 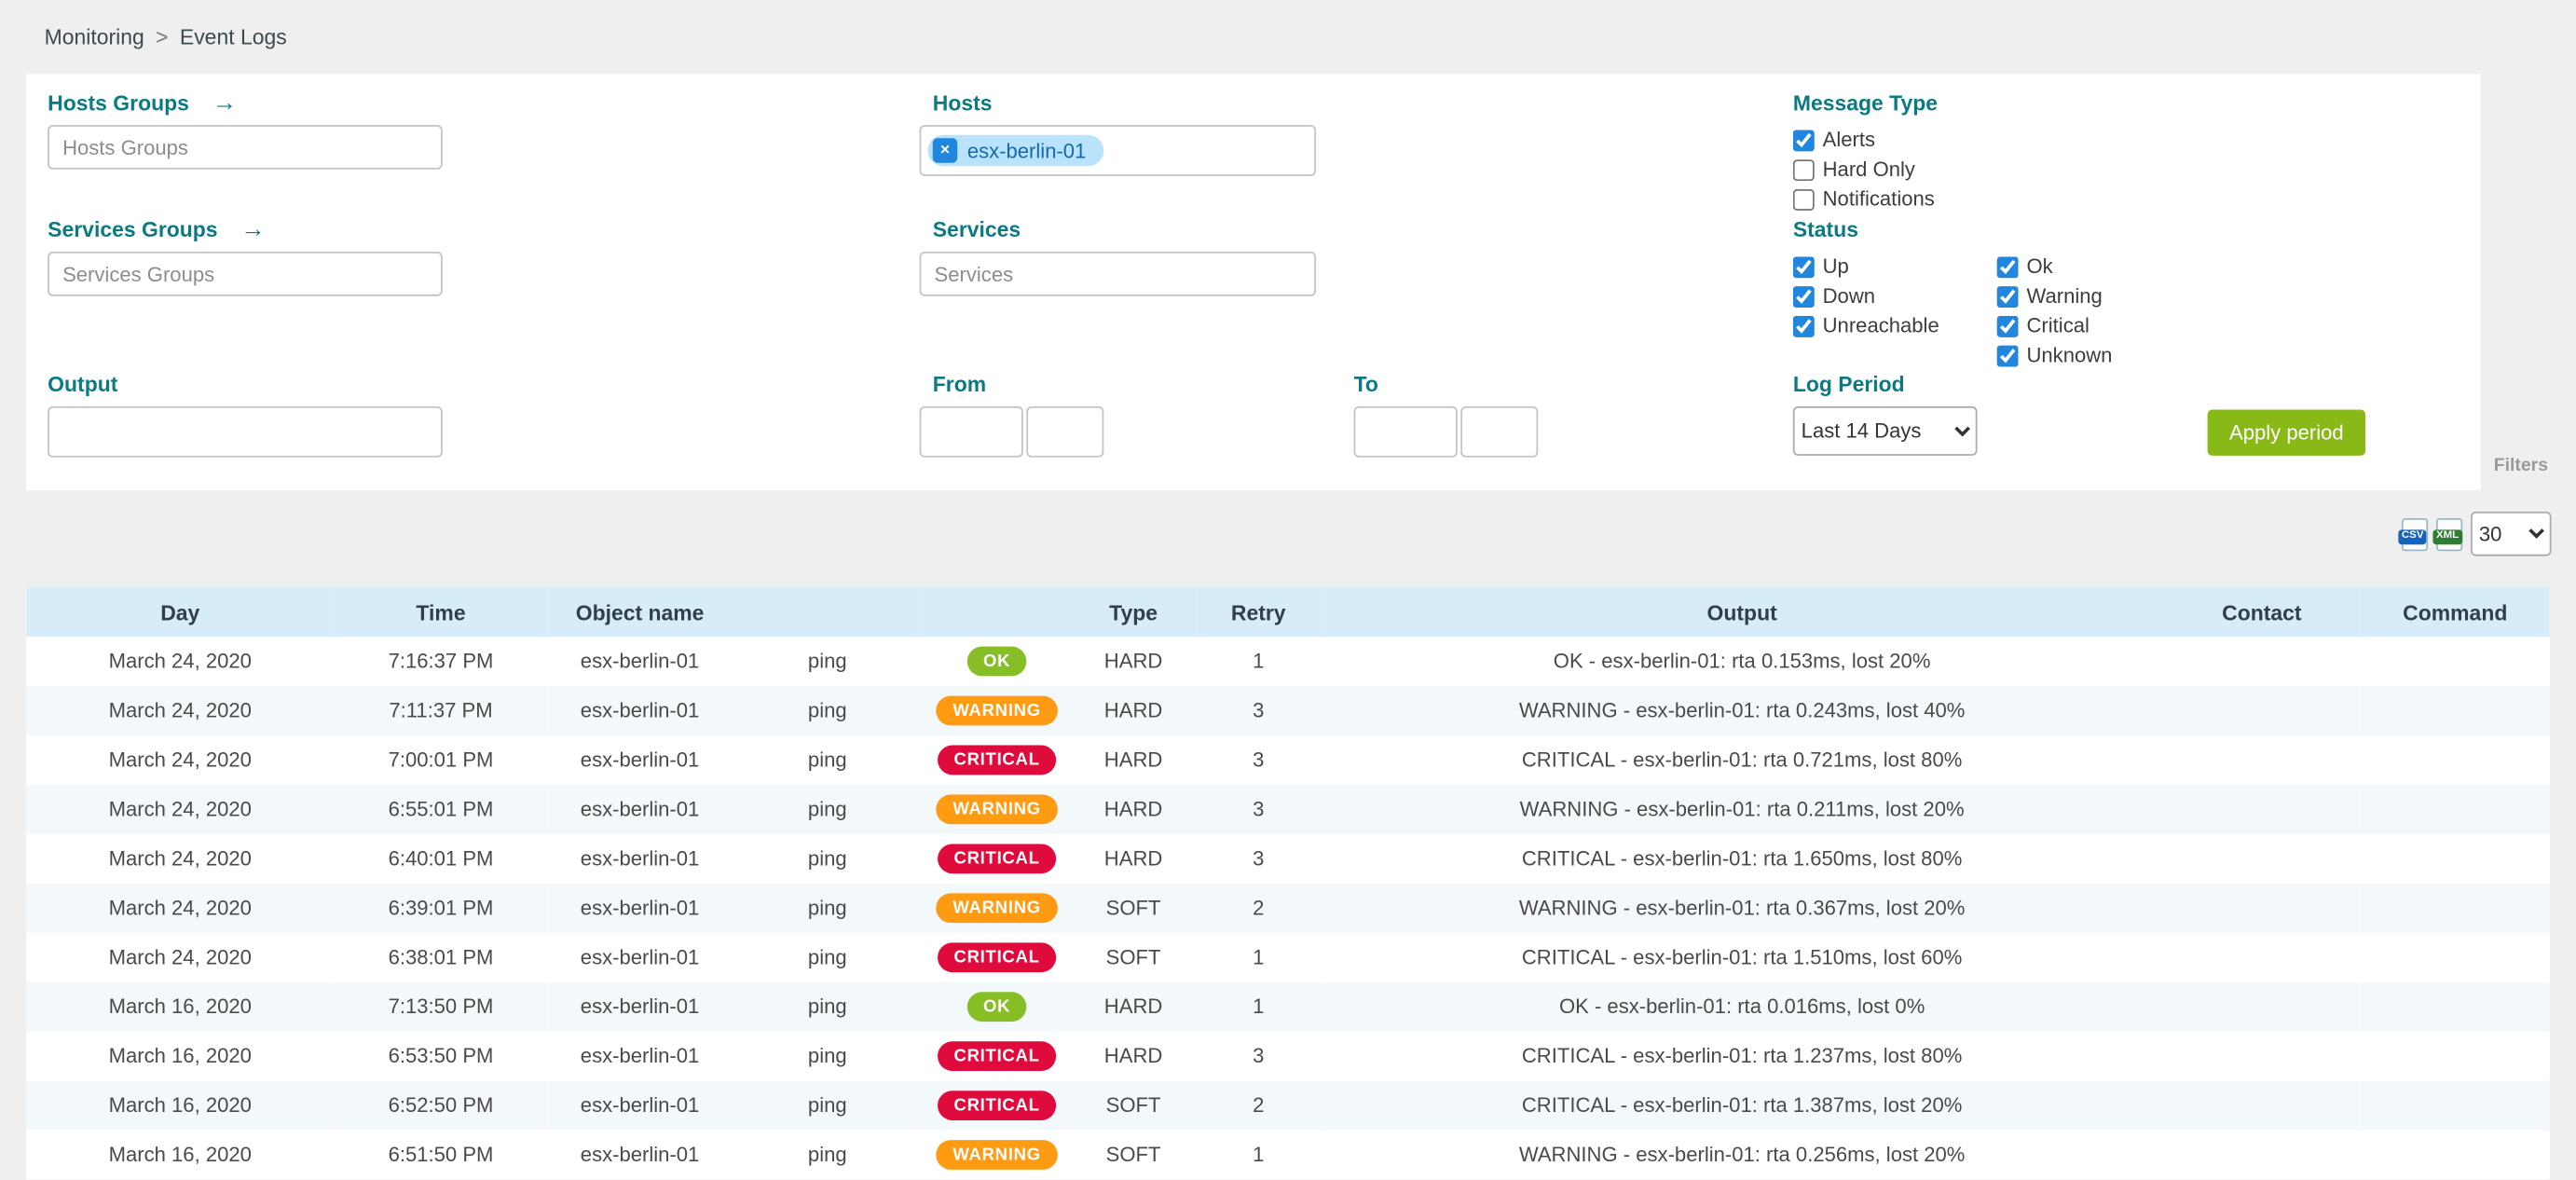 I want to click on down-checkbox, so click(x=1803, y=296).